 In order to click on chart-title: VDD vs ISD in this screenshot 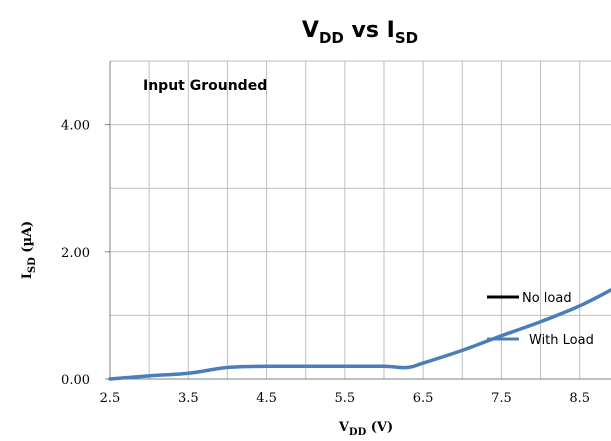, I will do `click(360, 32)`.